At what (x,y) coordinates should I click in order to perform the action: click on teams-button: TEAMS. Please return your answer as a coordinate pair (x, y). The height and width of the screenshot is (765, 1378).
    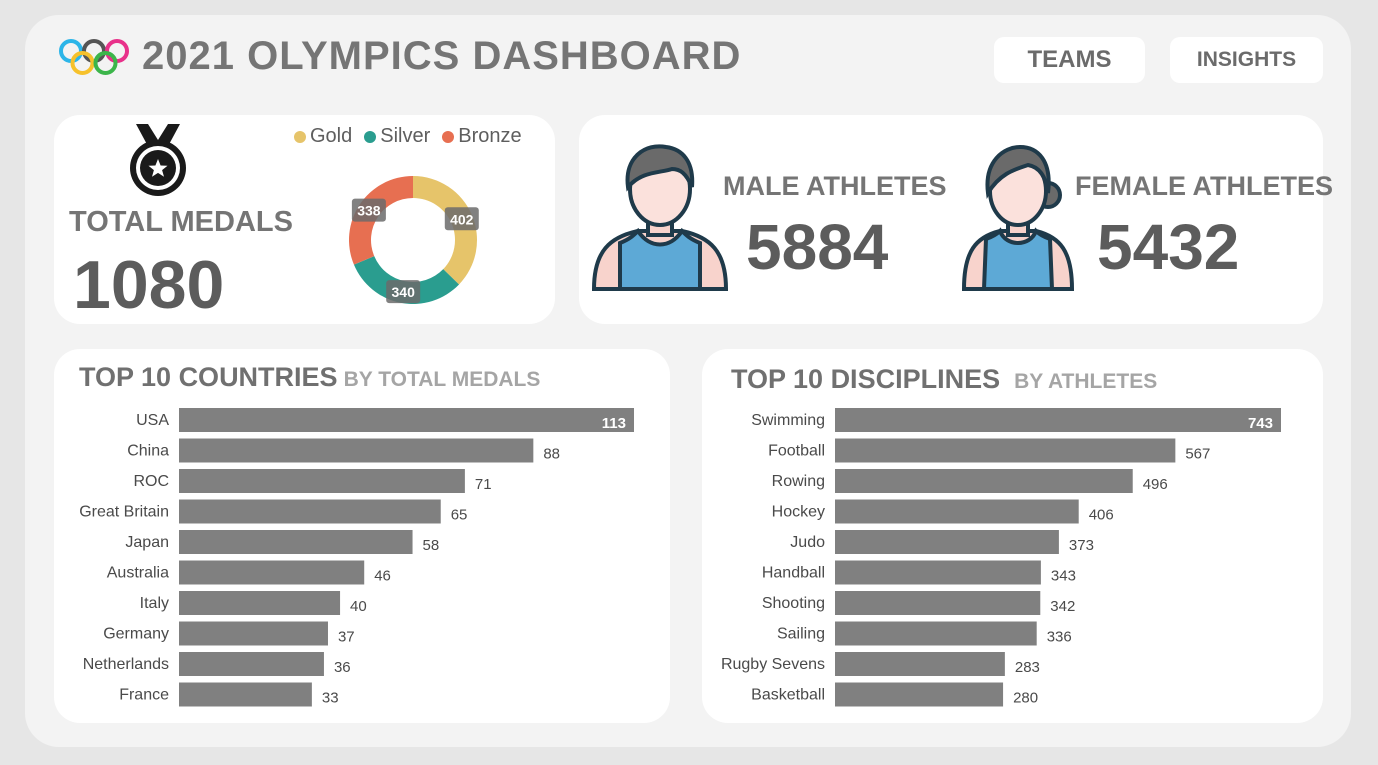
    Looking at the image, I should click on (1069, 60).